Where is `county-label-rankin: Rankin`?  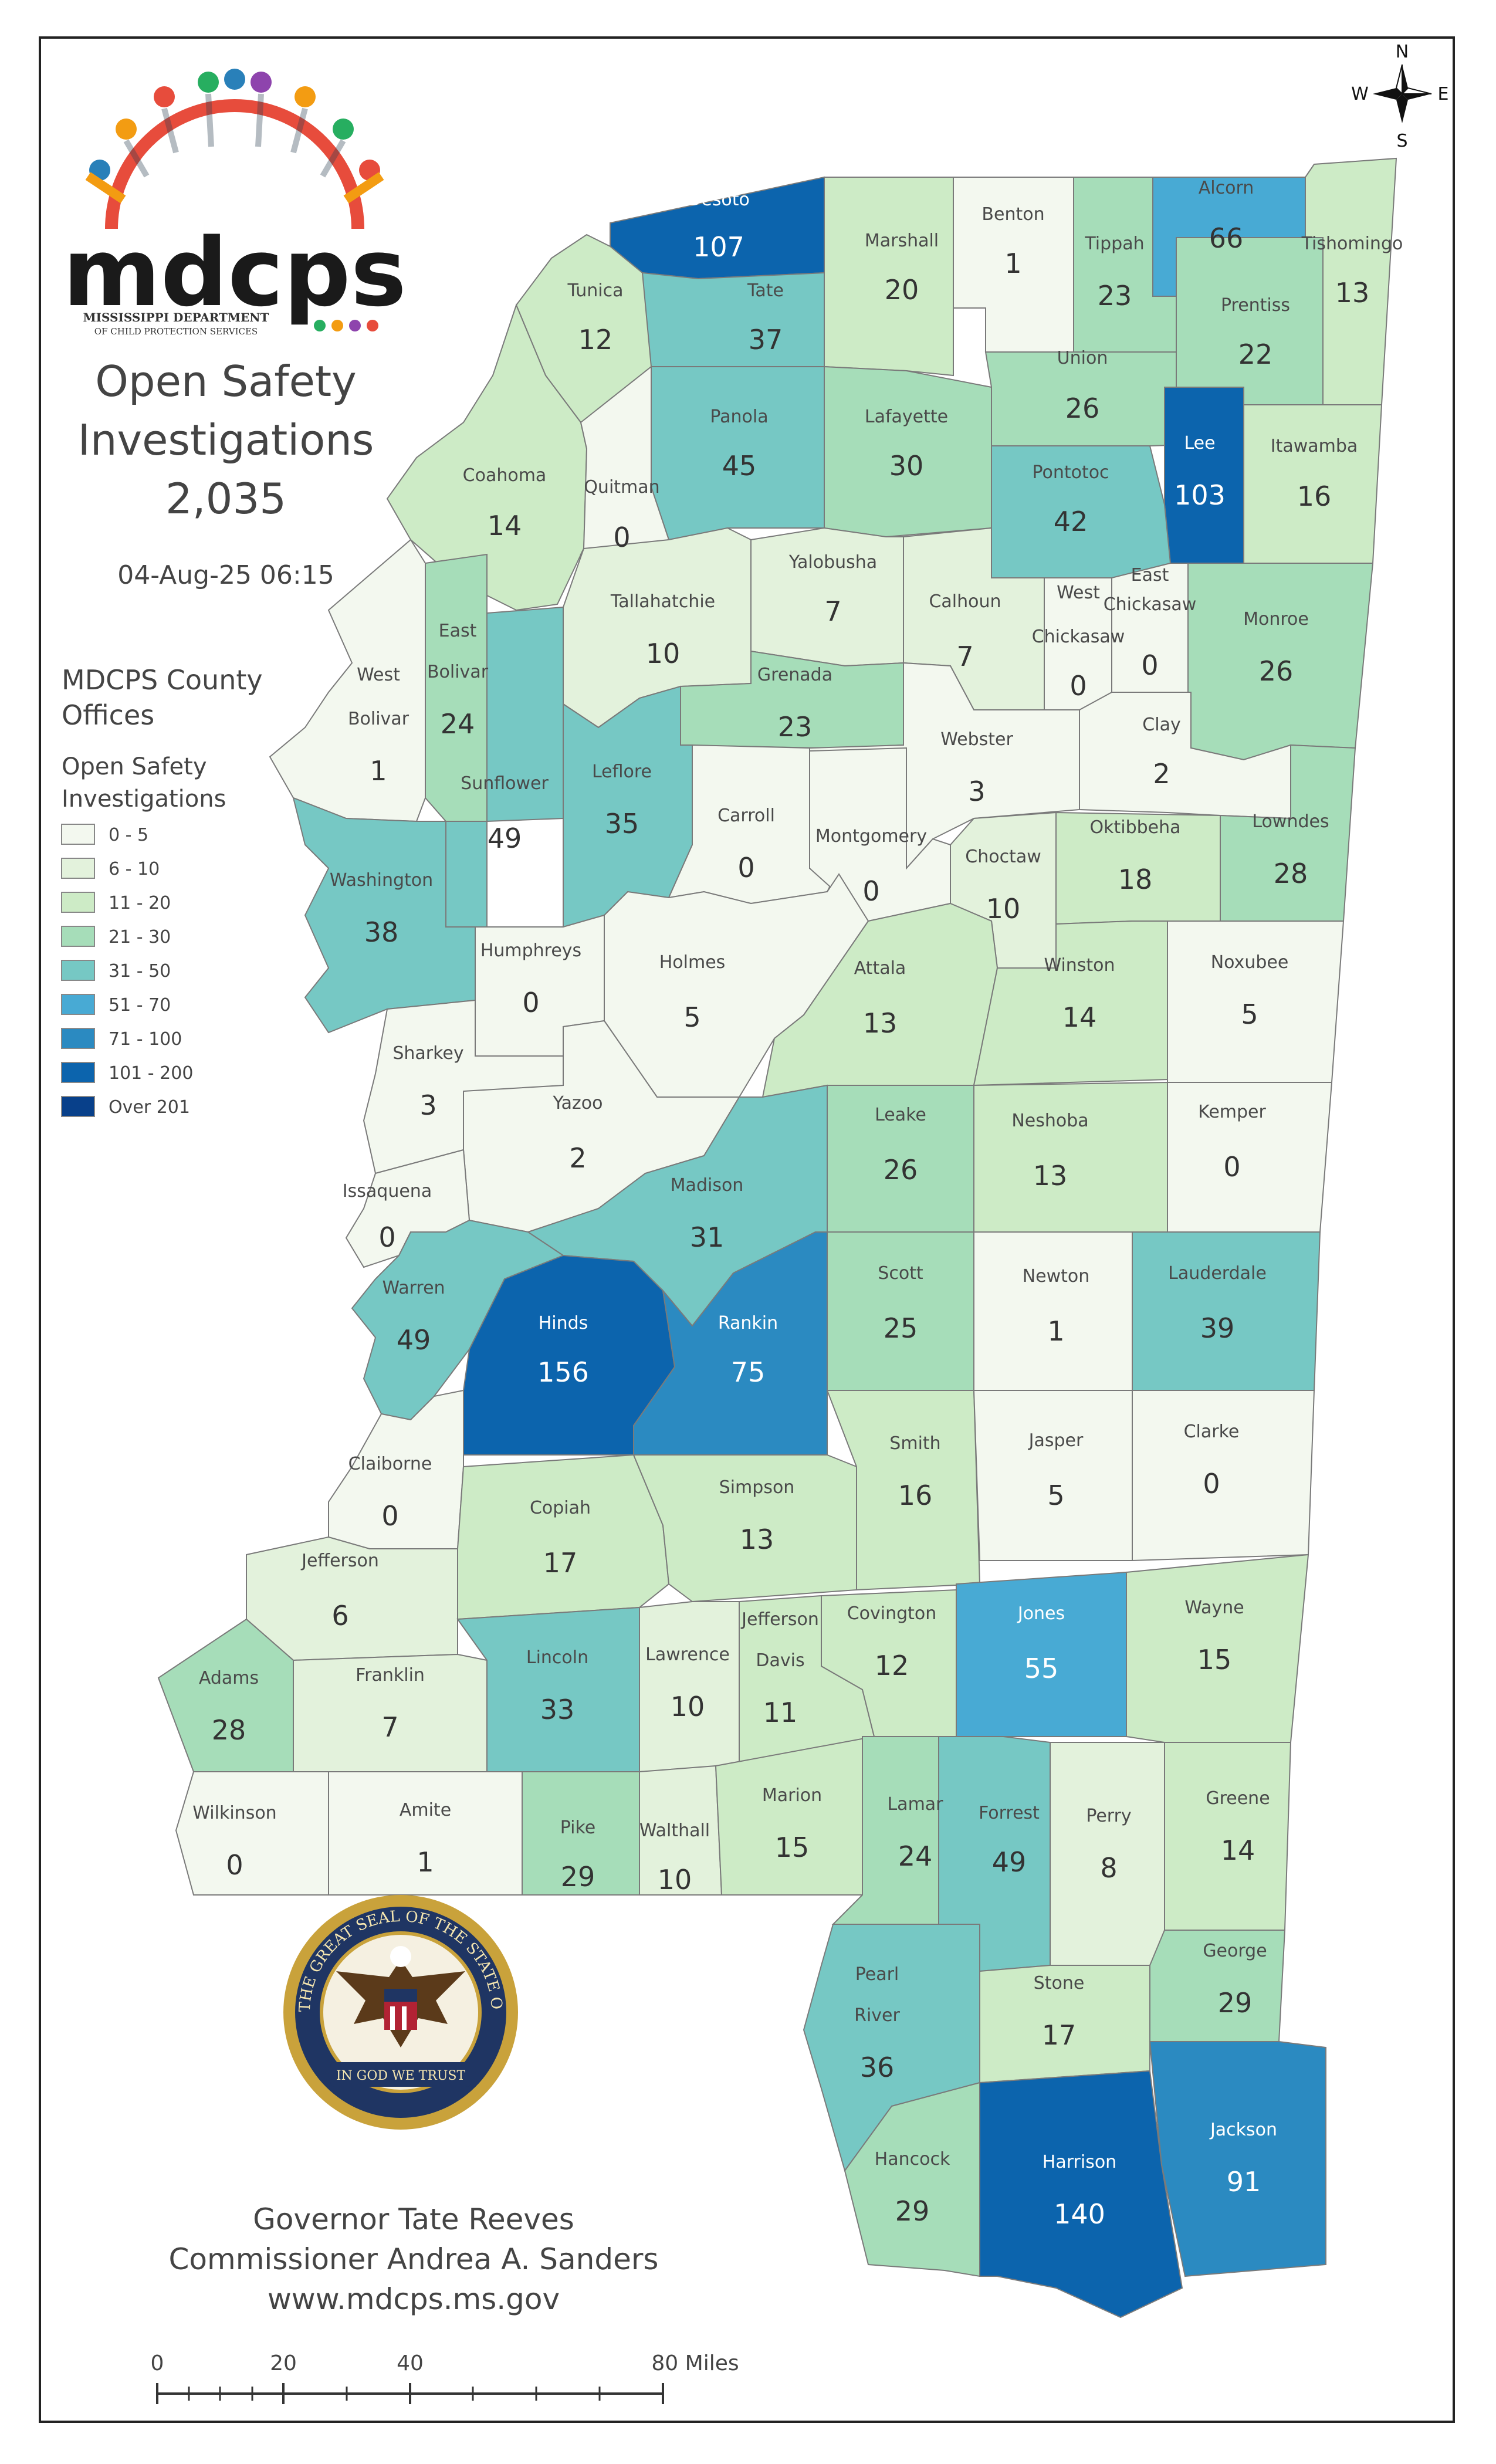
county-label-rankin: Rankin is located at coordinates (748, 1323).